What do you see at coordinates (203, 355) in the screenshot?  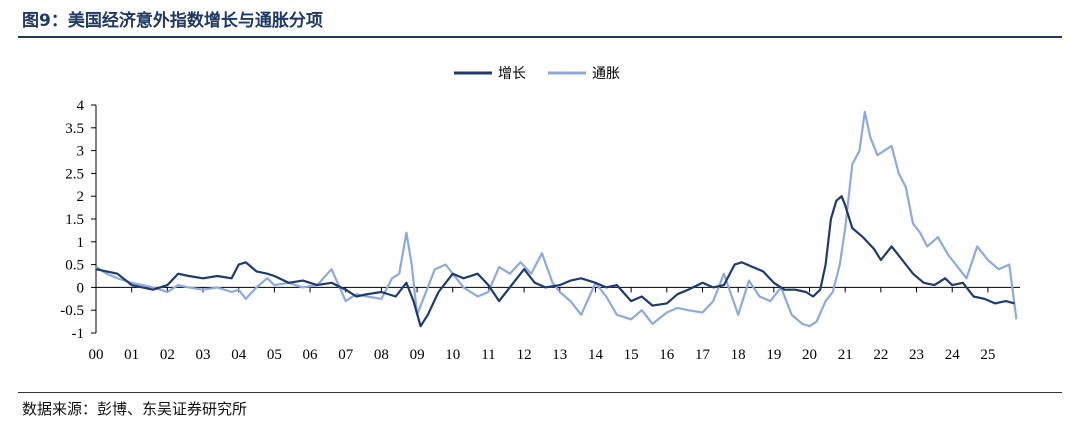 I see `x-tick-label: 03` at bounding box center [203, 355].